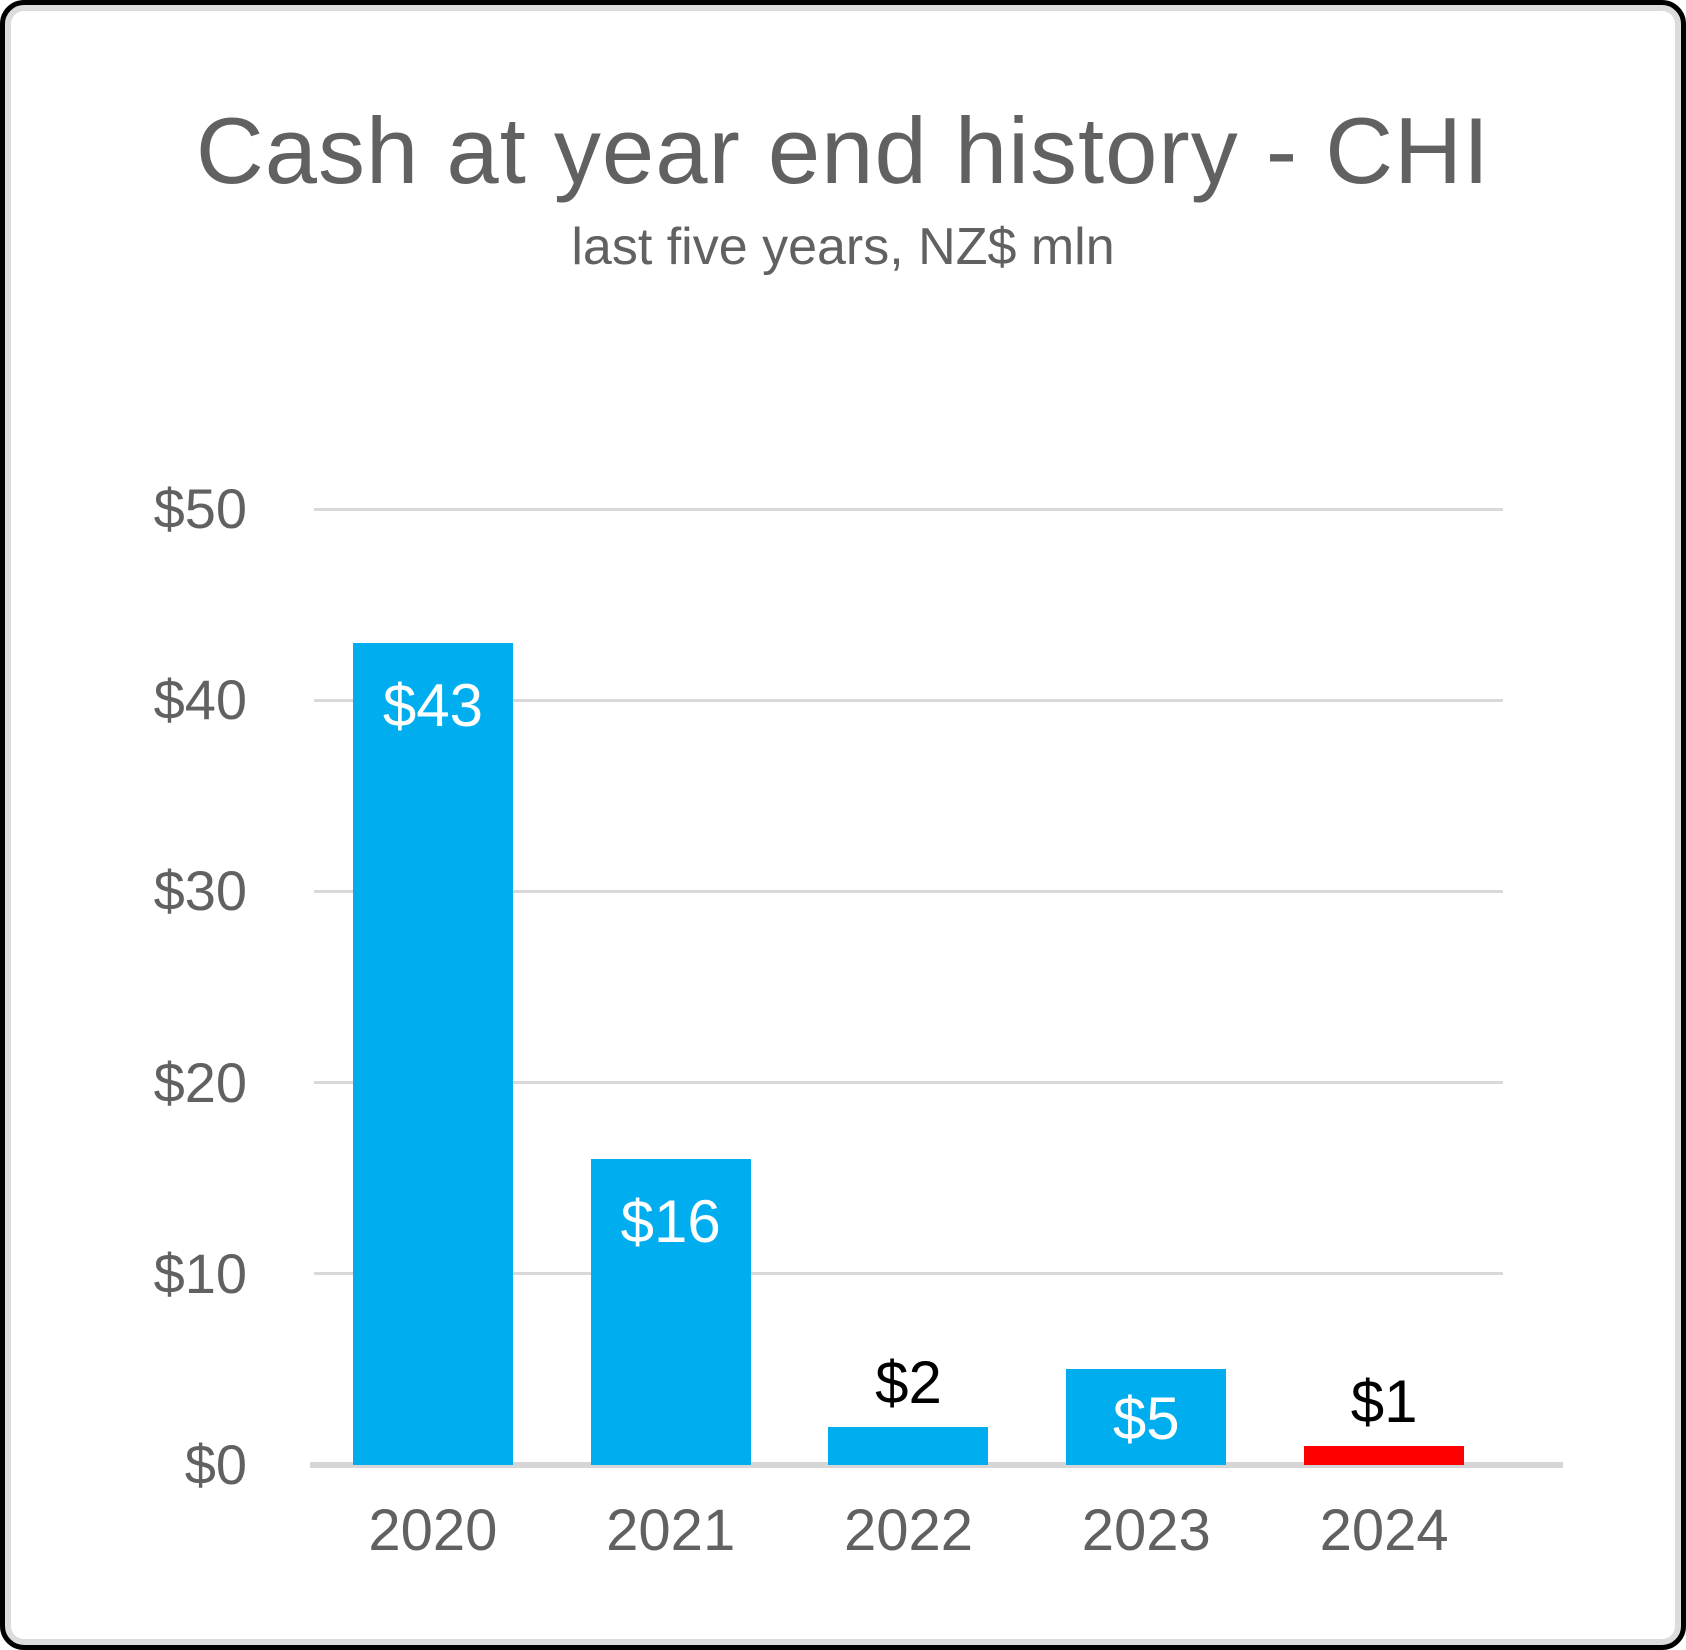  Describe the element at coordinates (671, 987) in the screenshot. I see `bar-slot-2021: $16` at that location.